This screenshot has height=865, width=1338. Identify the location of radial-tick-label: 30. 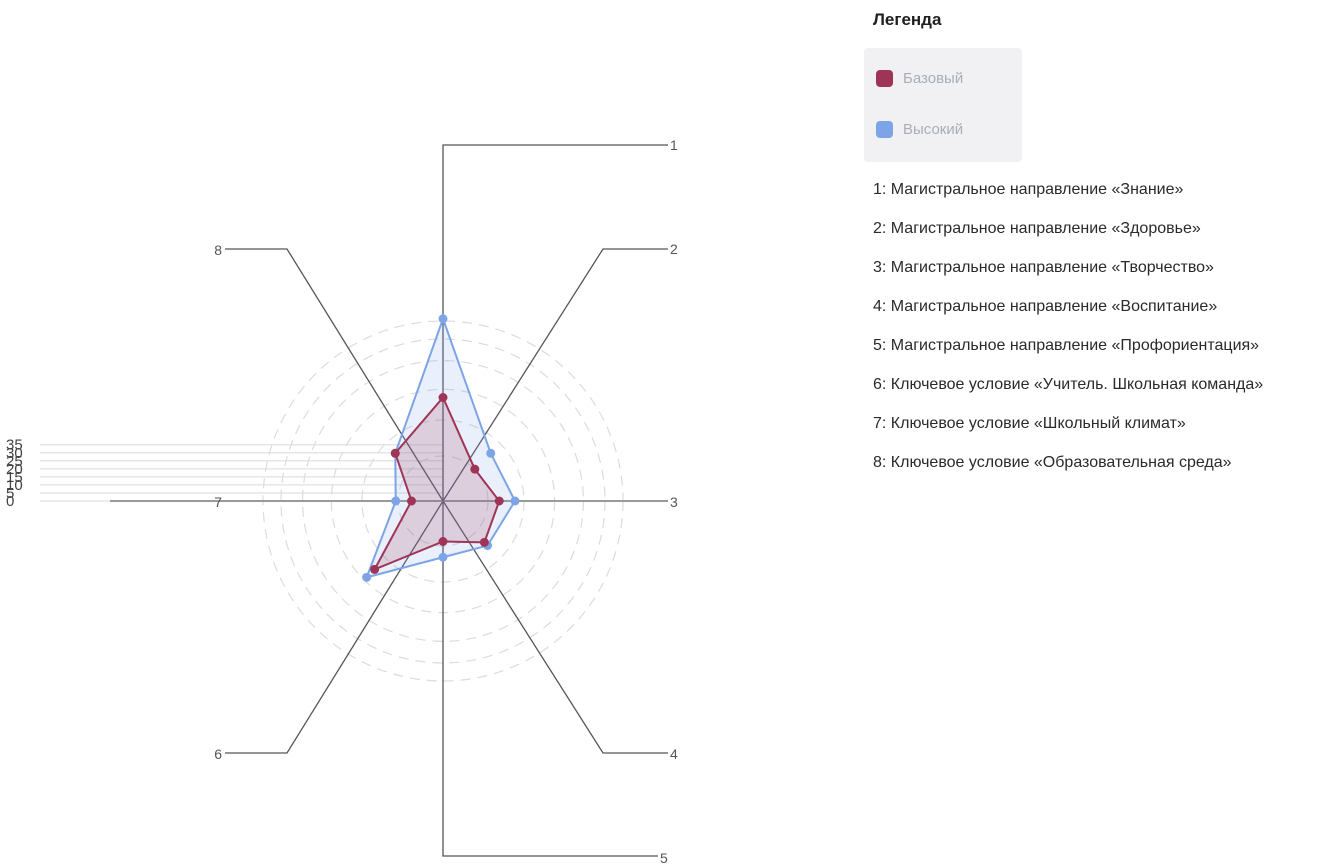
(14, 453).